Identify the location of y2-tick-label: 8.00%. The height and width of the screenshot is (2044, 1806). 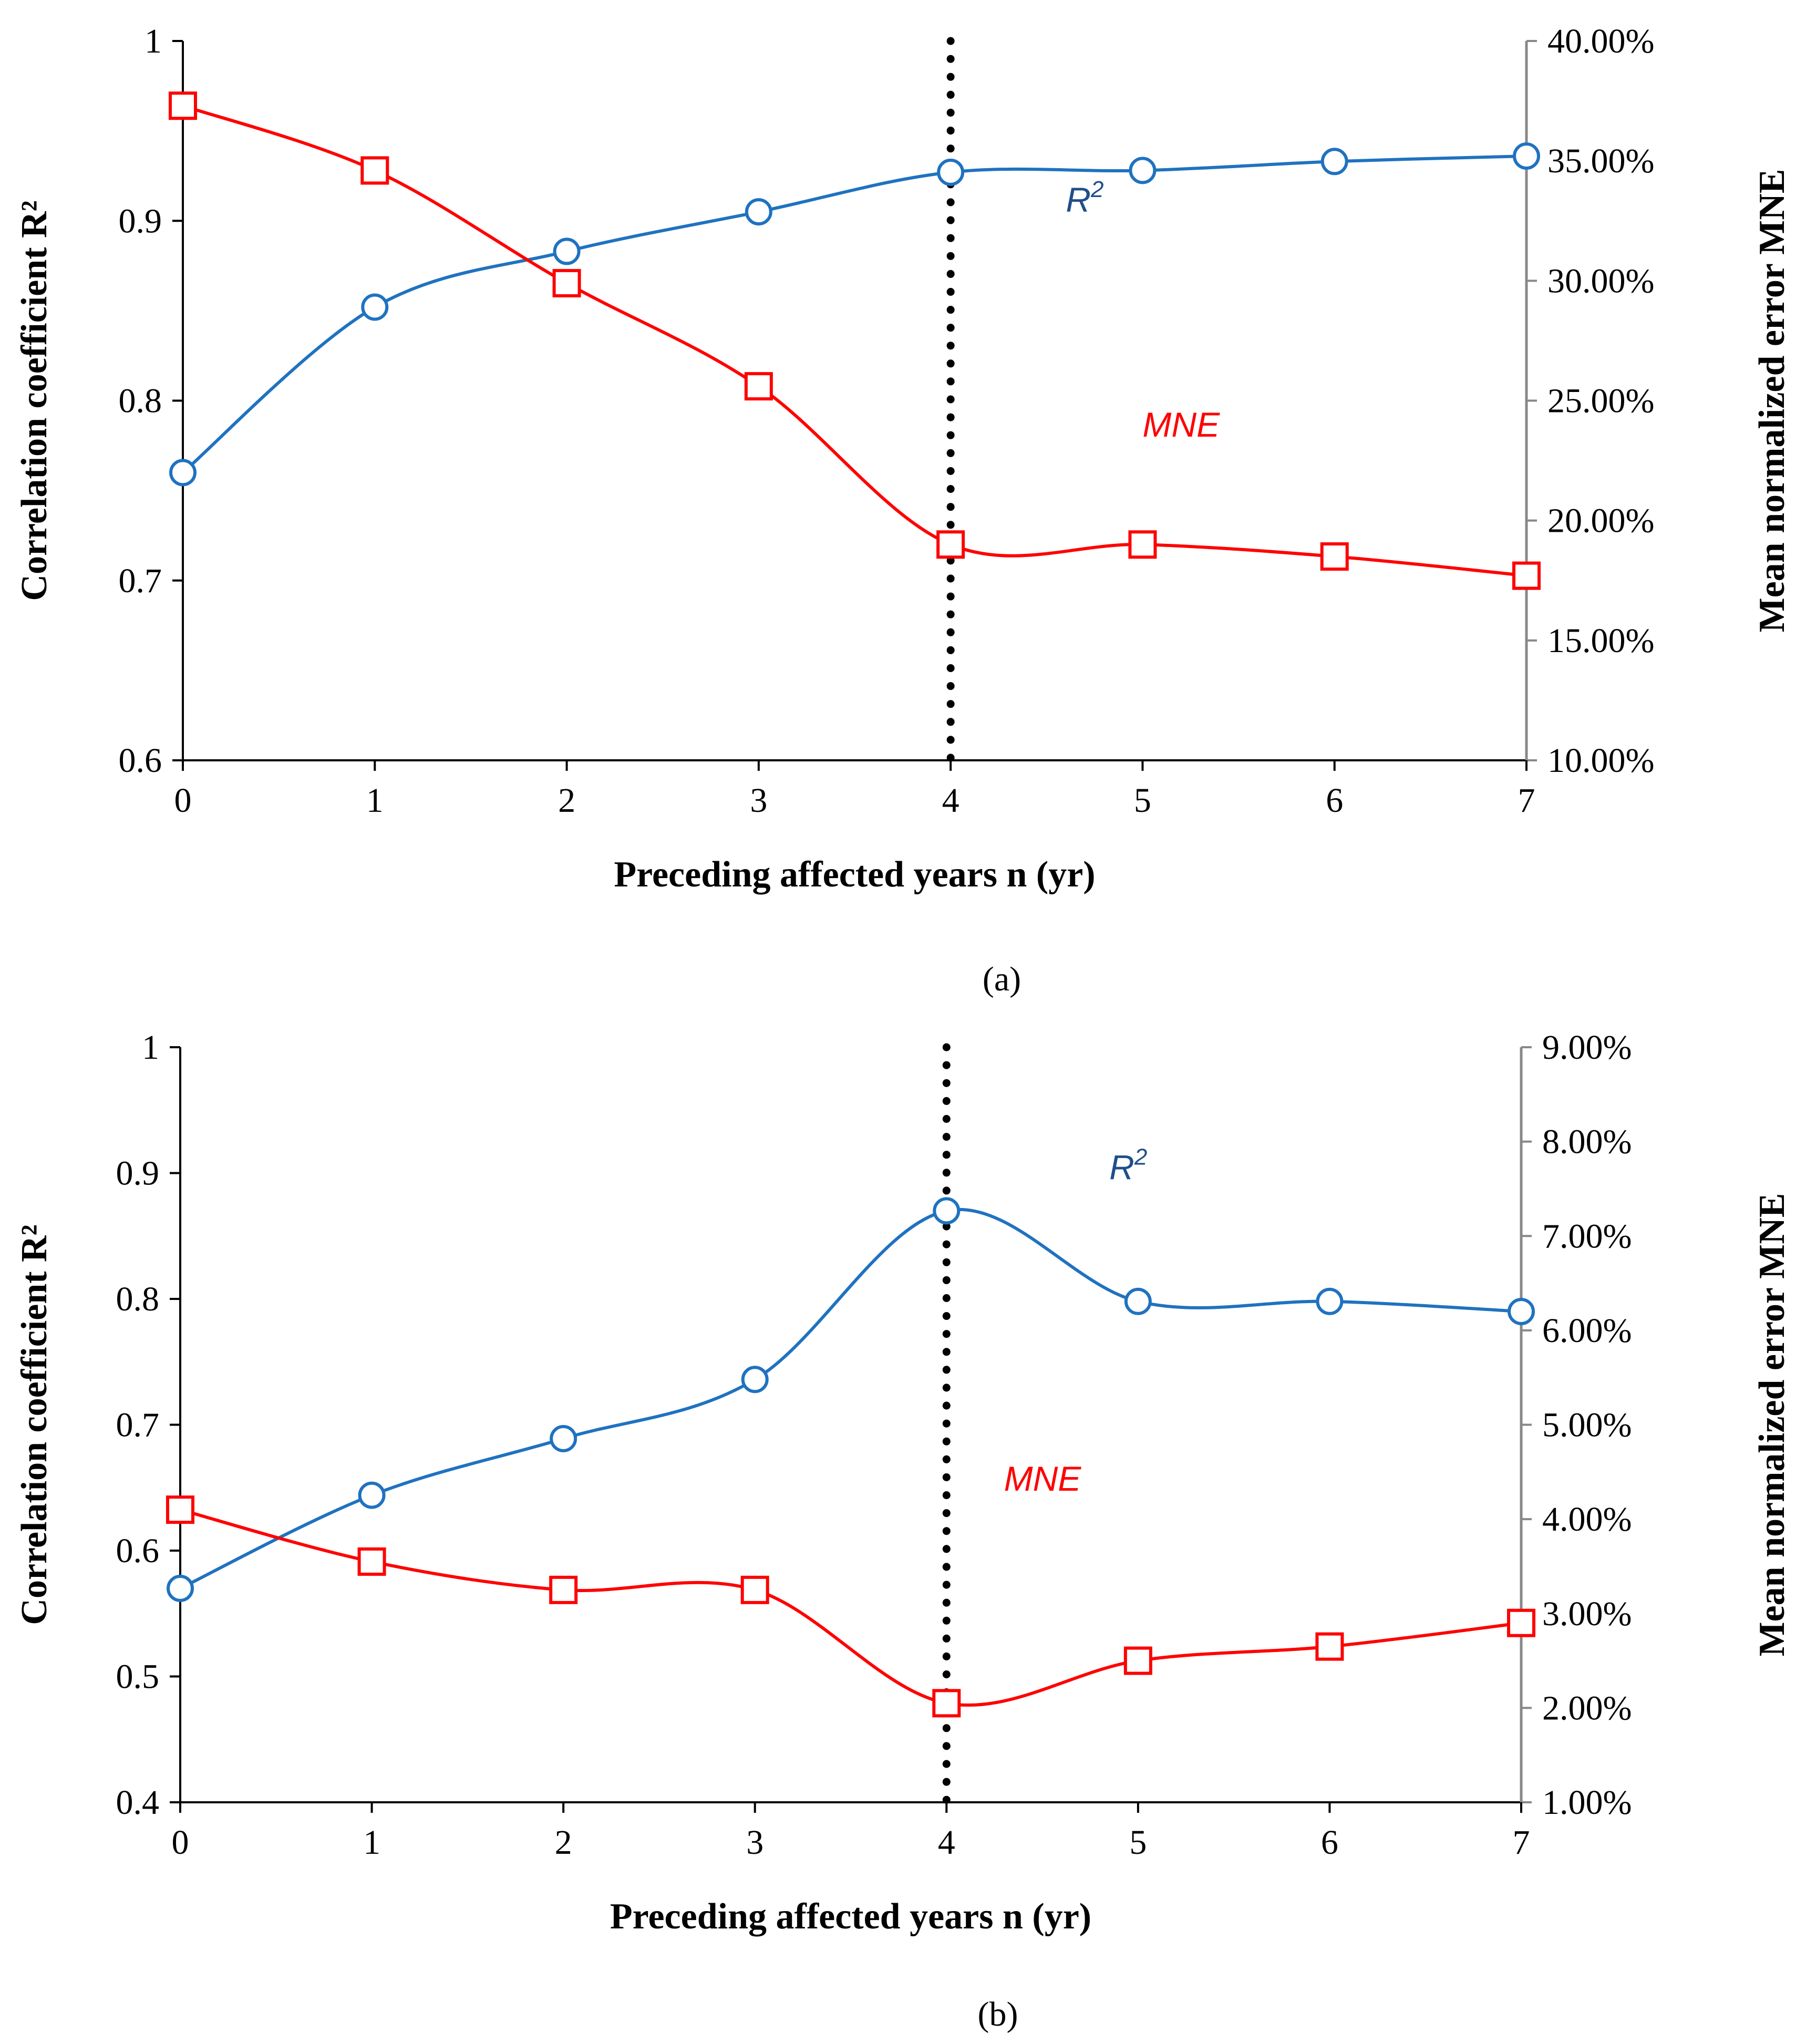
(1587, 1142).